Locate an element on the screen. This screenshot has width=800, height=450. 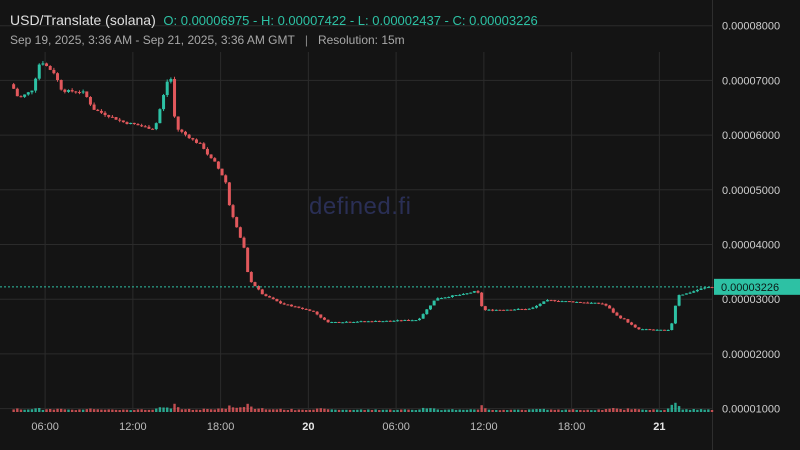
last-price-label: 0.00003226 is located at coordinates (750, 288).